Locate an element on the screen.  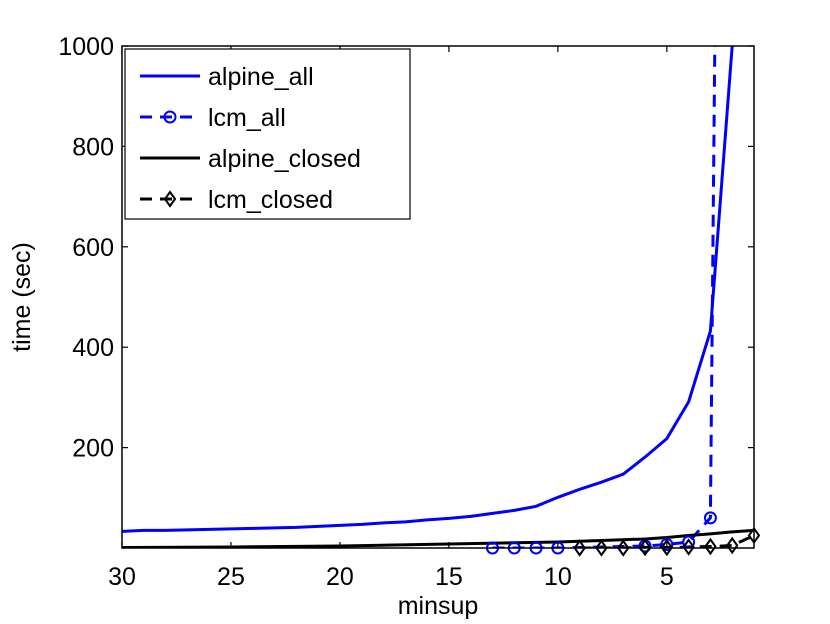
legend-marker-lcm_closed is located at coordinates (170, 199).